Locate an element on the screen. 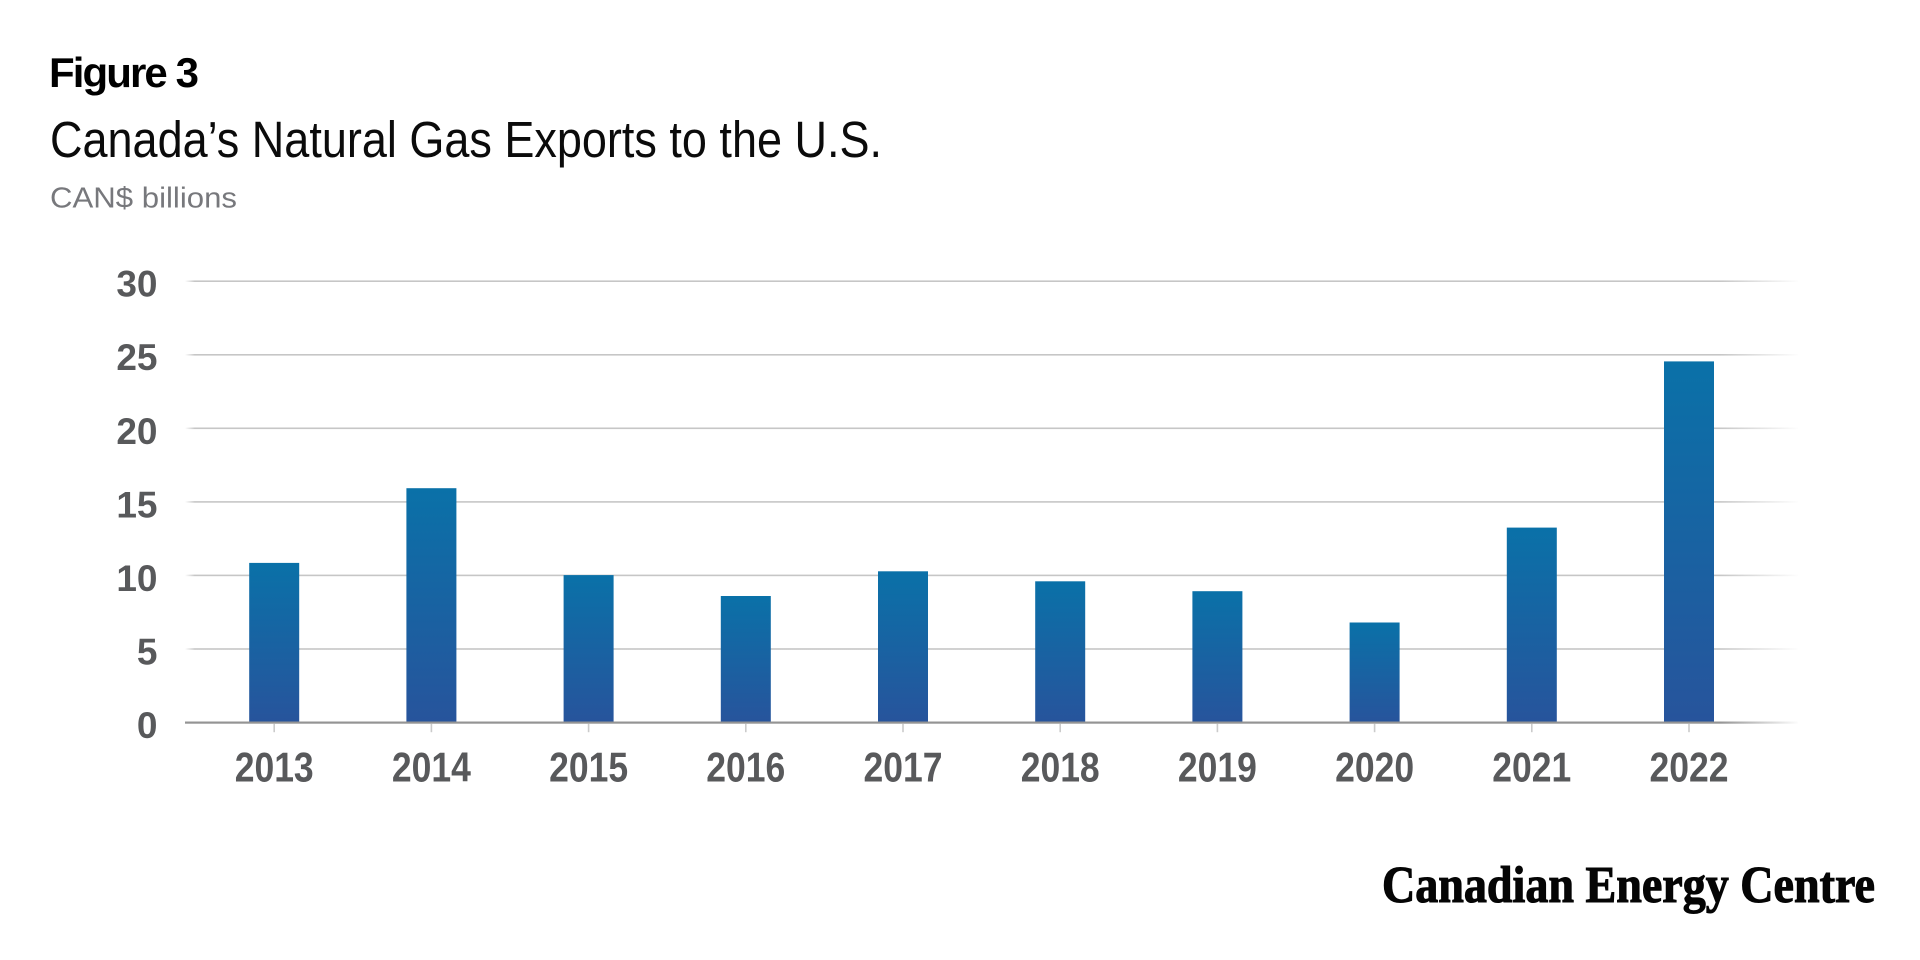  svg-text:Canada’s Natural Gas Exports t: Canada’s Natural Gas Exports to the U.S. is located at coordinates (466, 139).